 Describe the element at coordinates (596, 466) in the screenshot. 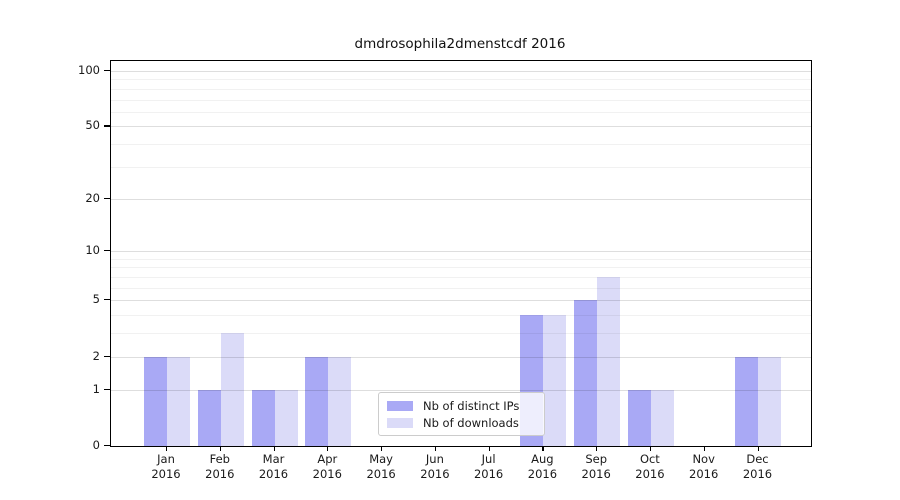

I see `x-tick-label: Sep 2016` at that location.